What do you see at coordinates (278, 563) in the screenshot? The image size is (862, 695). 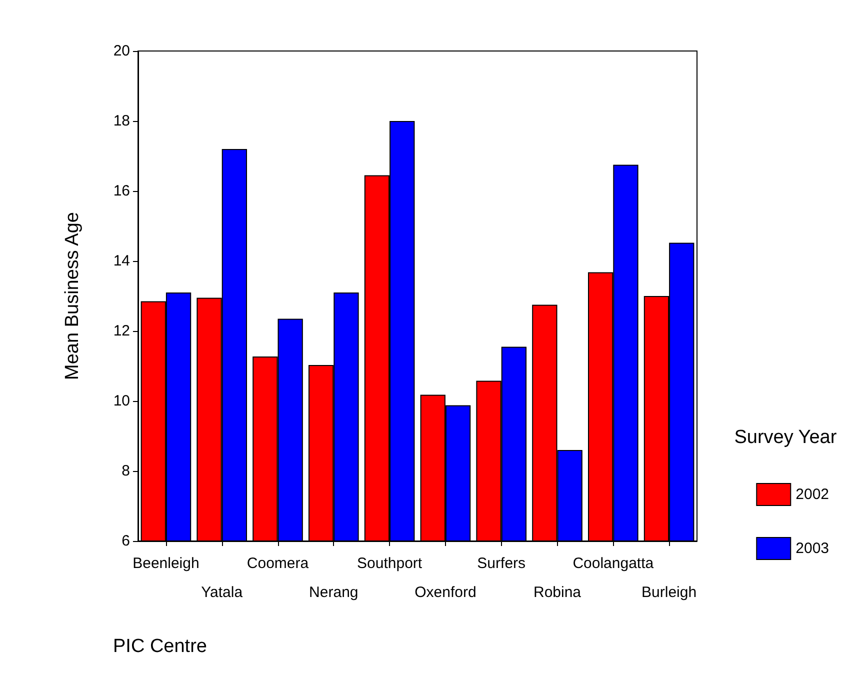 I see `x-tick-label: Coomera` at bounding box center [278, 563].